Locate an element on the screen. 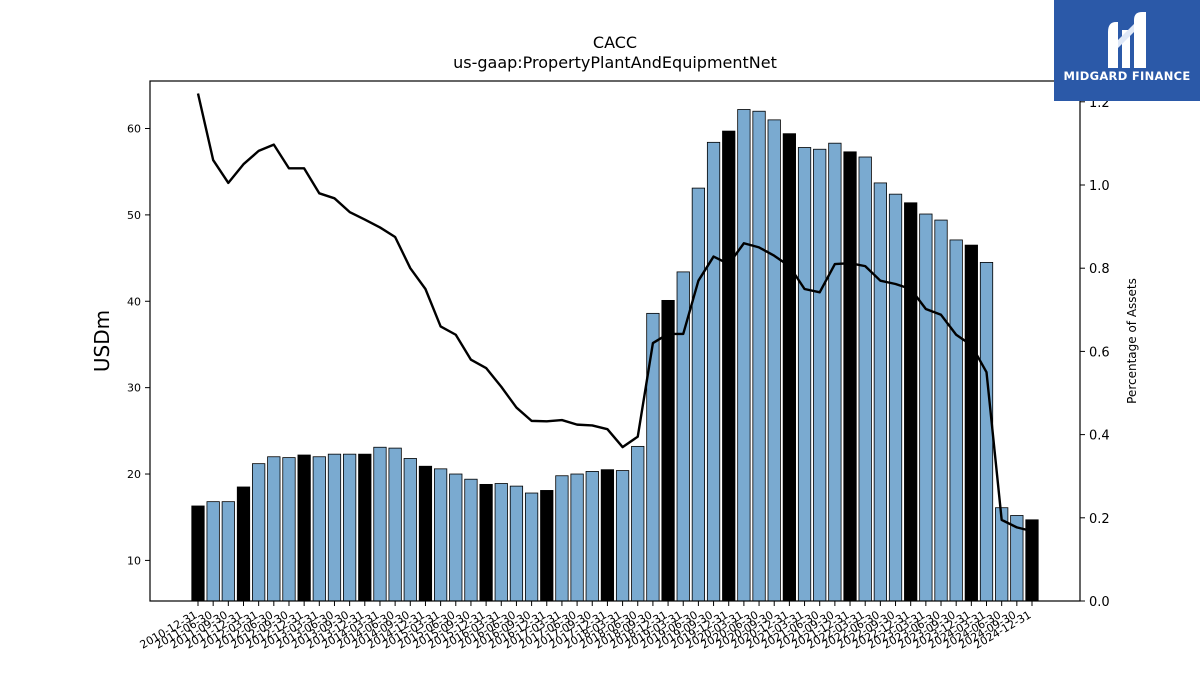 The height and width of the screenshot is (675, 1200). y-axis-left-label: USDm is located at coordinates (102, 341).